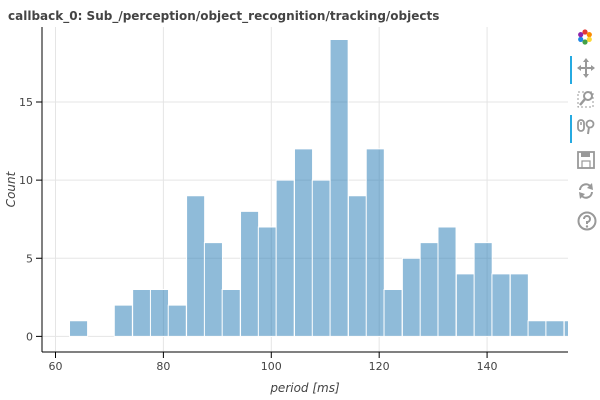 The image size is (600, 400). What do you see at coordinates (487, 366) in the screenshot?
I see `x-tick-label: 140` at bounding box center [487, 366].